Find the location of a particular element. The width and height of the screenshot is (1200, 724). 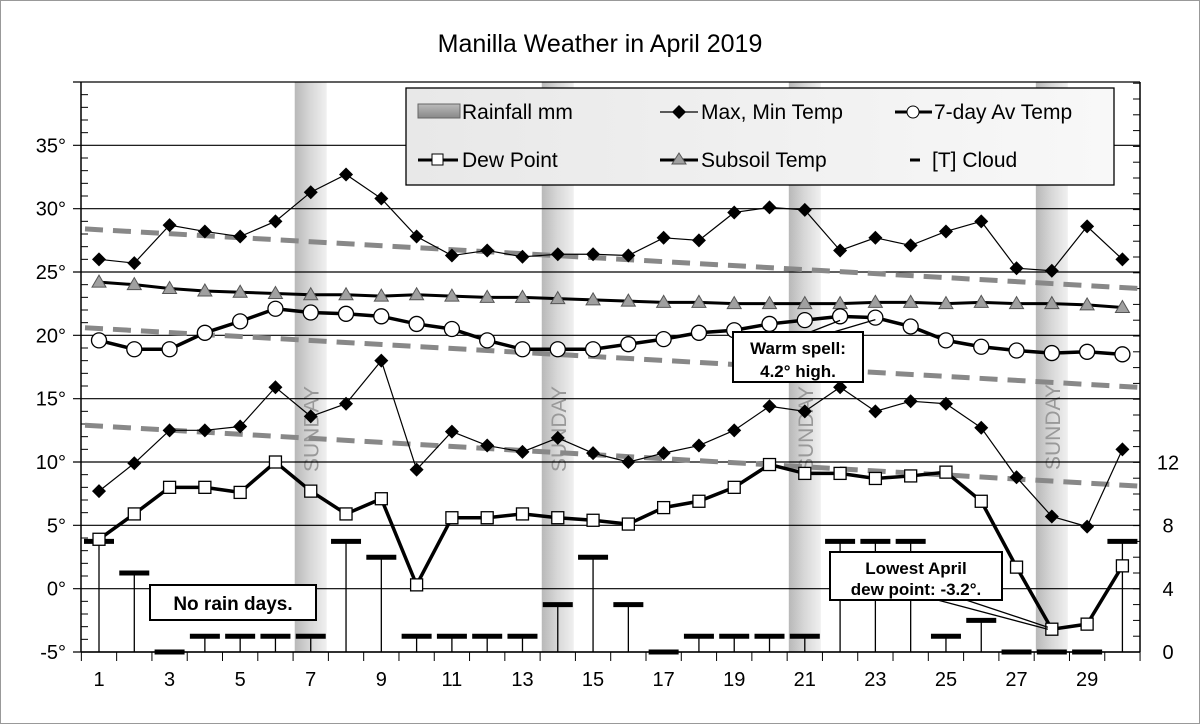

y-right-tick-label: 8 is located at coordinates (1167, 527).